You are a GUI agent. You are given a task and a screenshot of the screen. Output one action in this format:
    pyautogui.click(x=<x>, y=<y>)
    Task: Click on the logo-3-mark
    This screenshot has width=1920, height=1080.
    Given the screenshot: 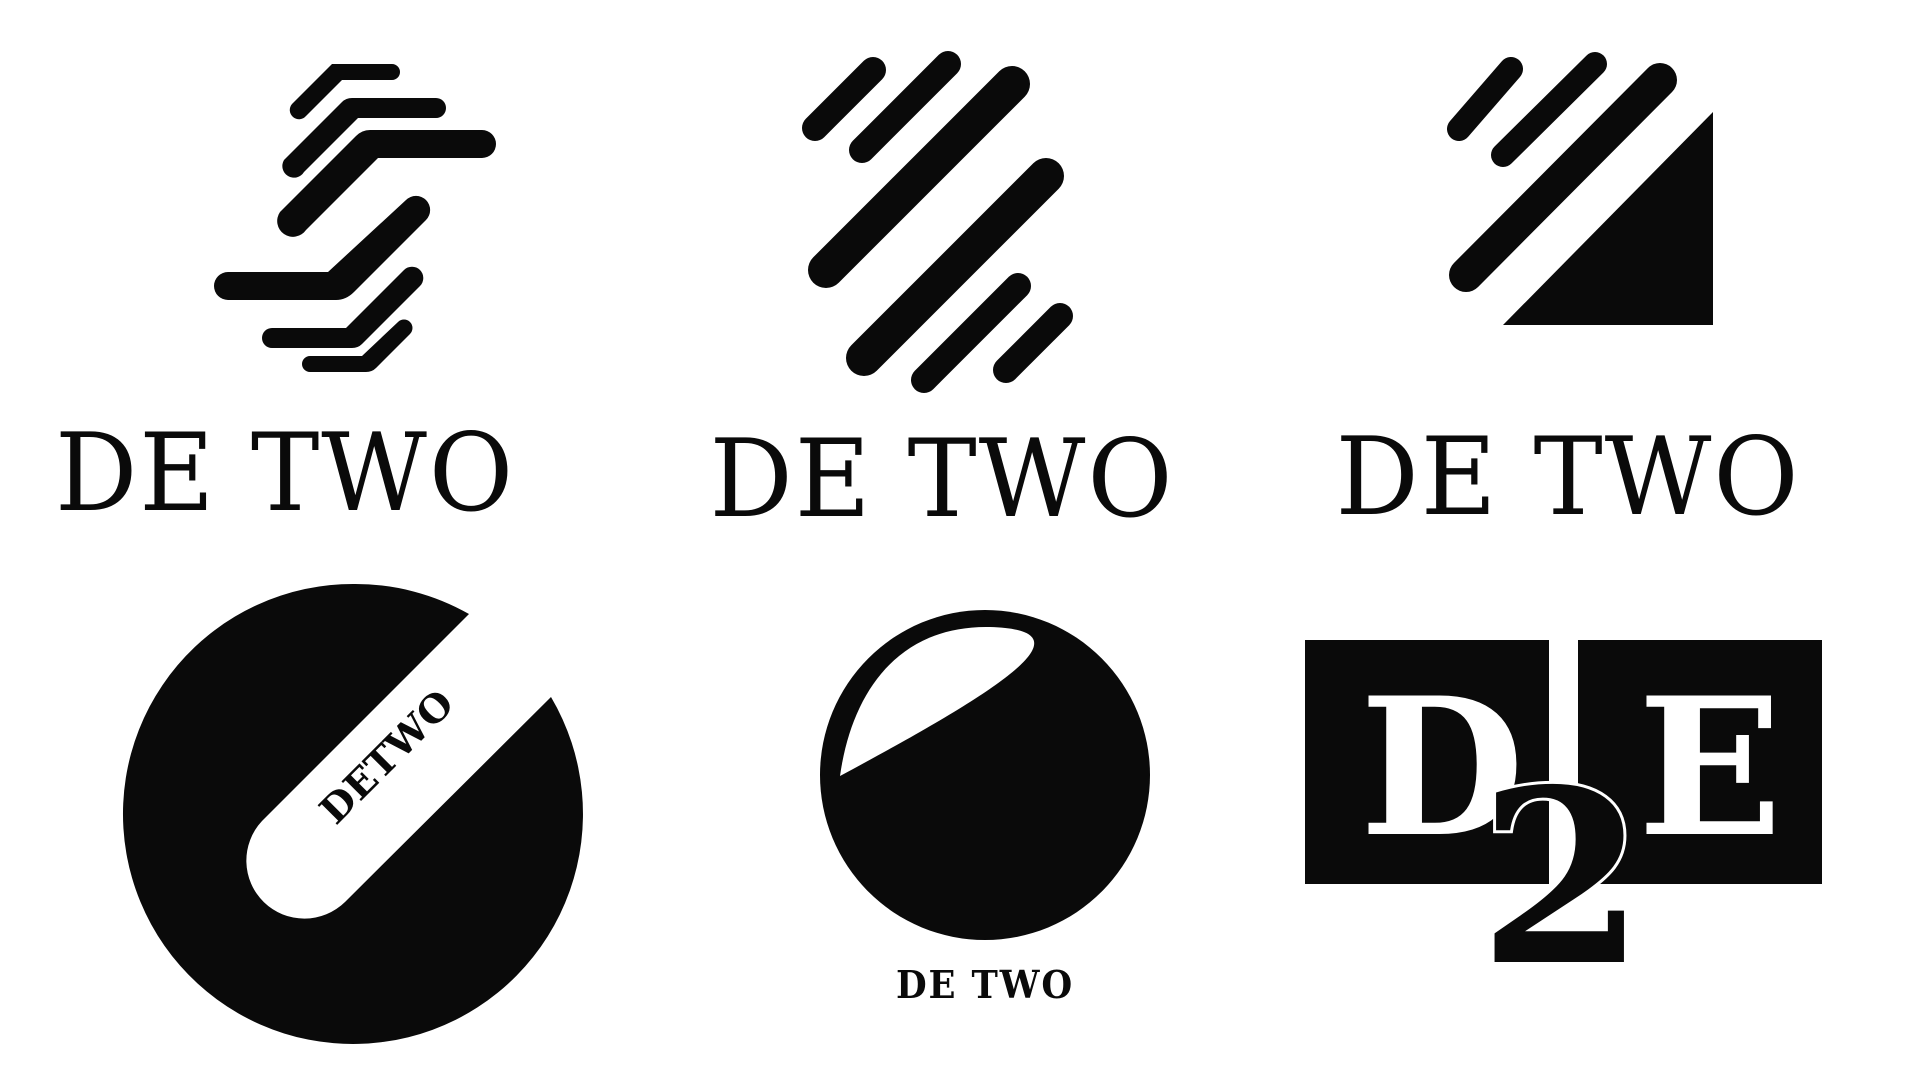 What is the action you would take?
    pyautogui.click(x=1580, y=188)
    